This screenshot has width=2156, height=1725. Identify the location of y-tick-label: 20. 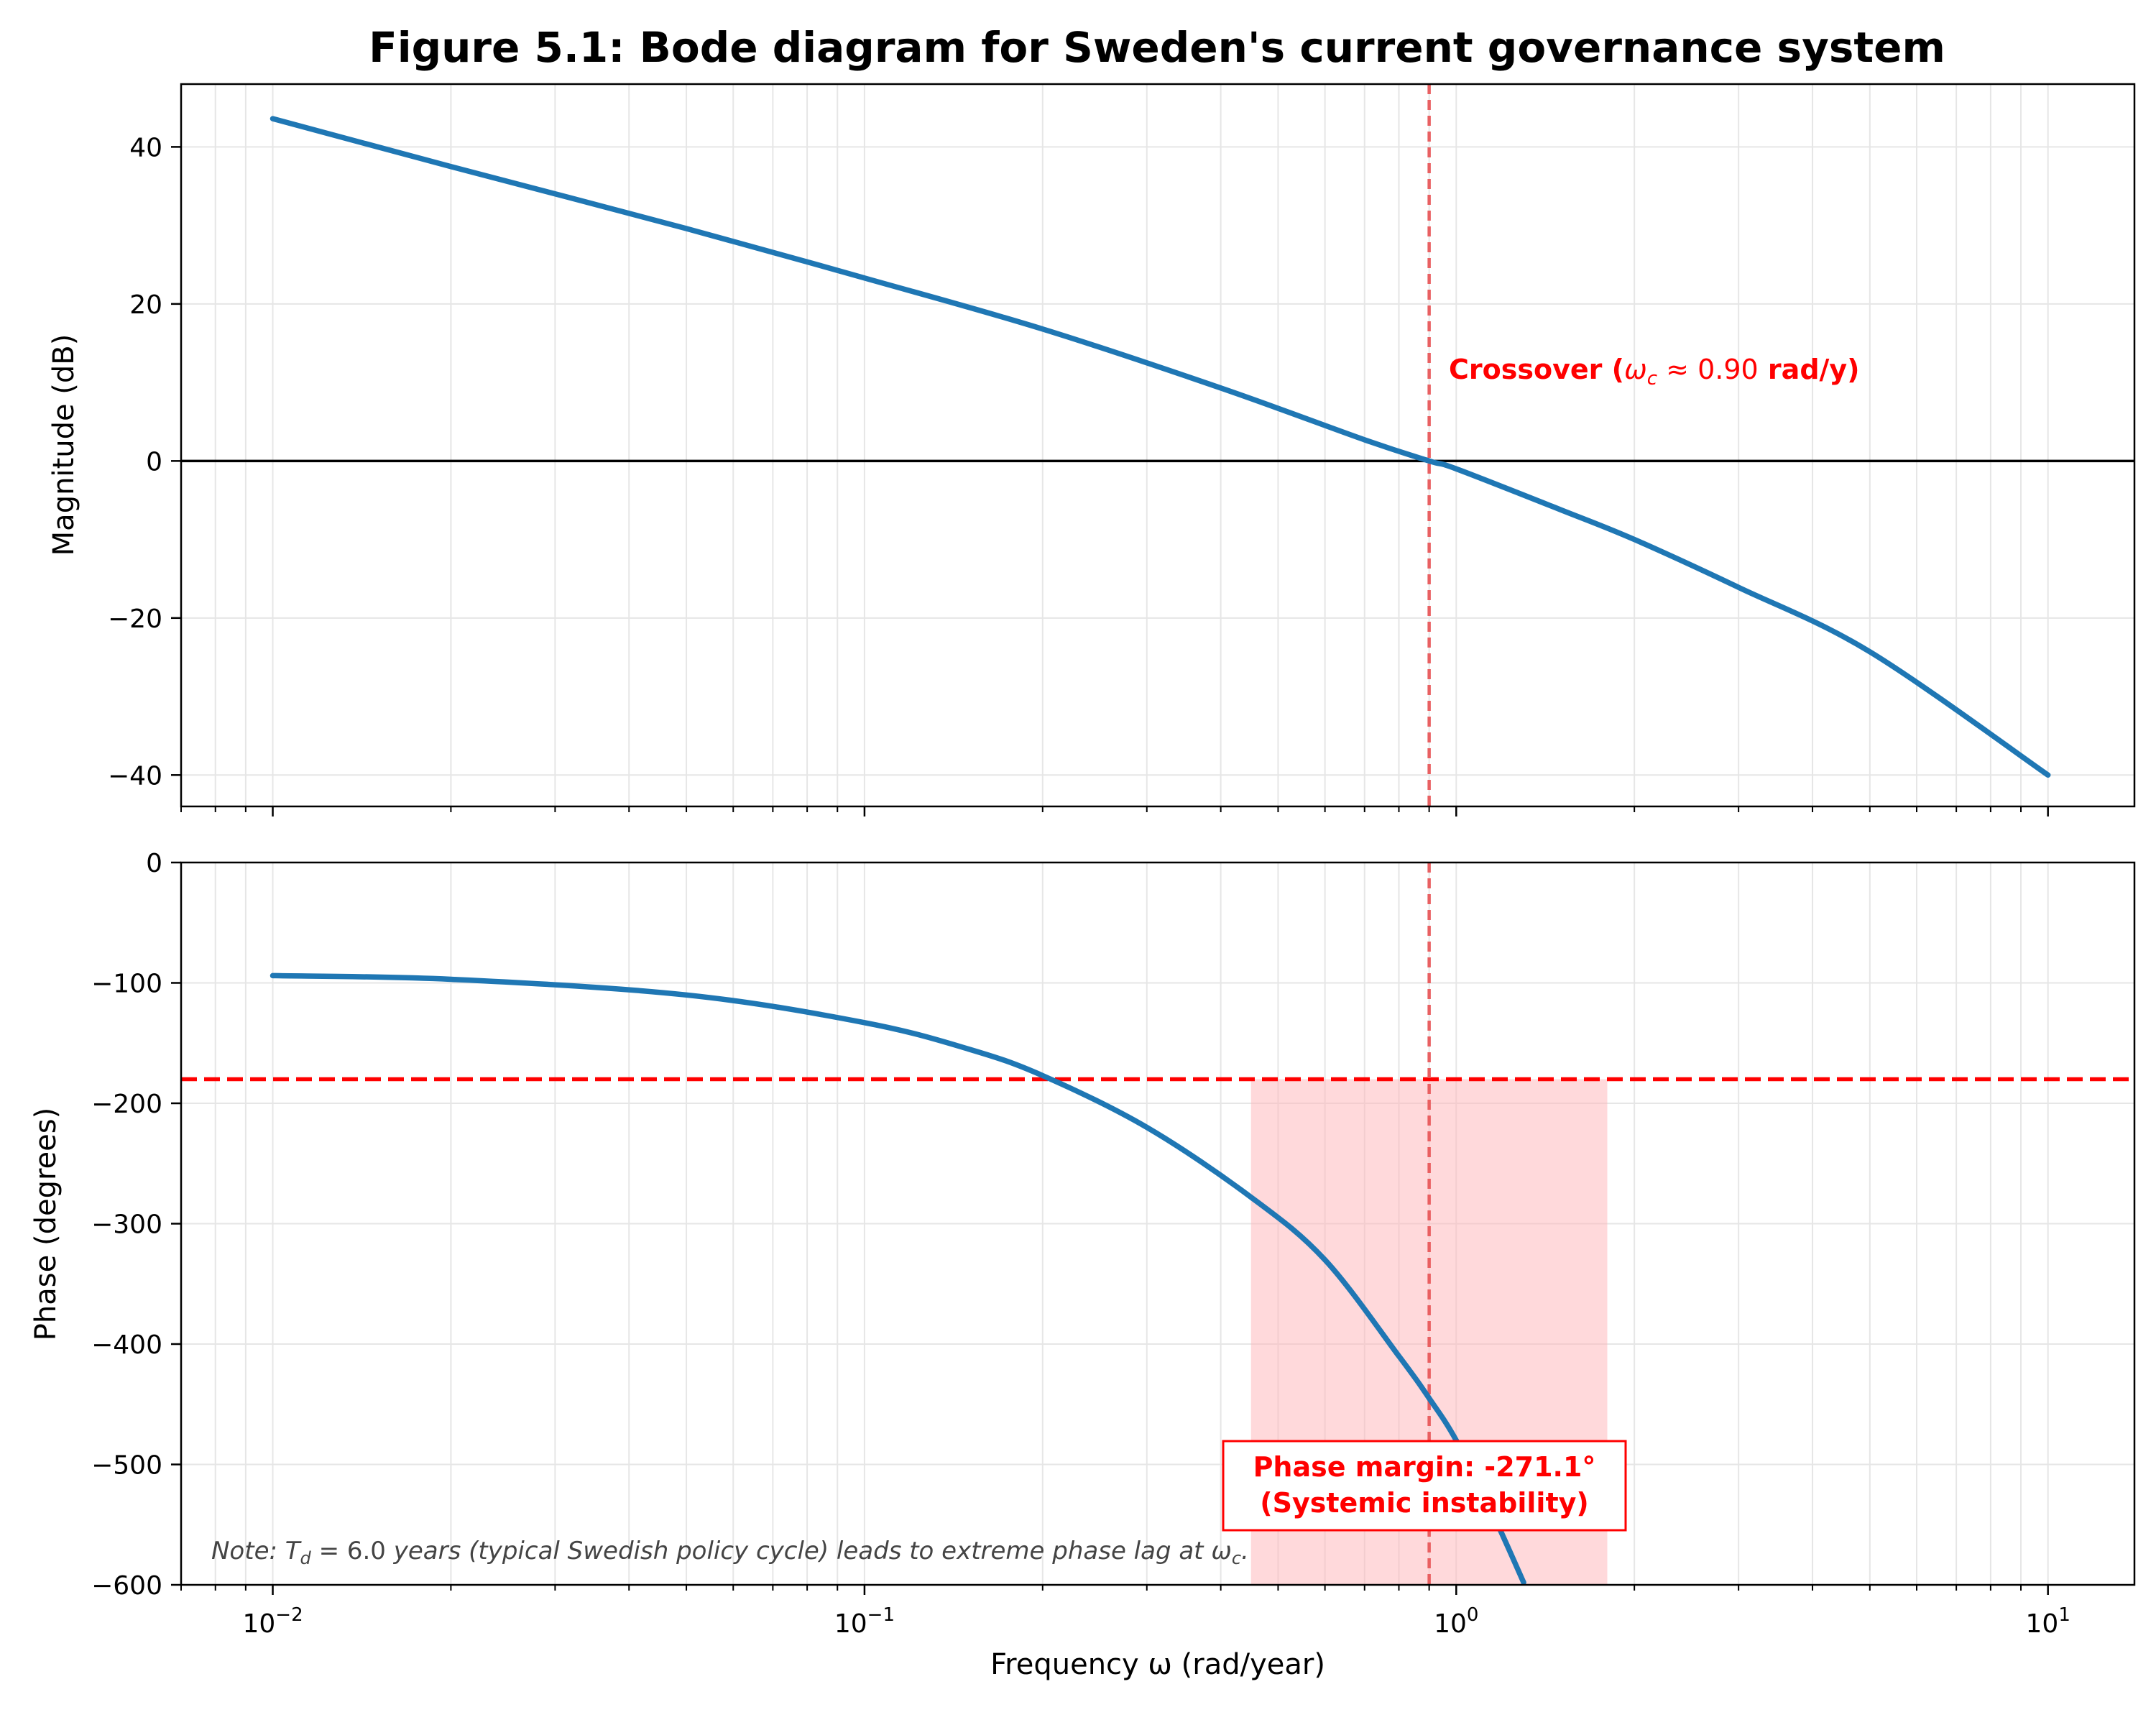
(145, 305).